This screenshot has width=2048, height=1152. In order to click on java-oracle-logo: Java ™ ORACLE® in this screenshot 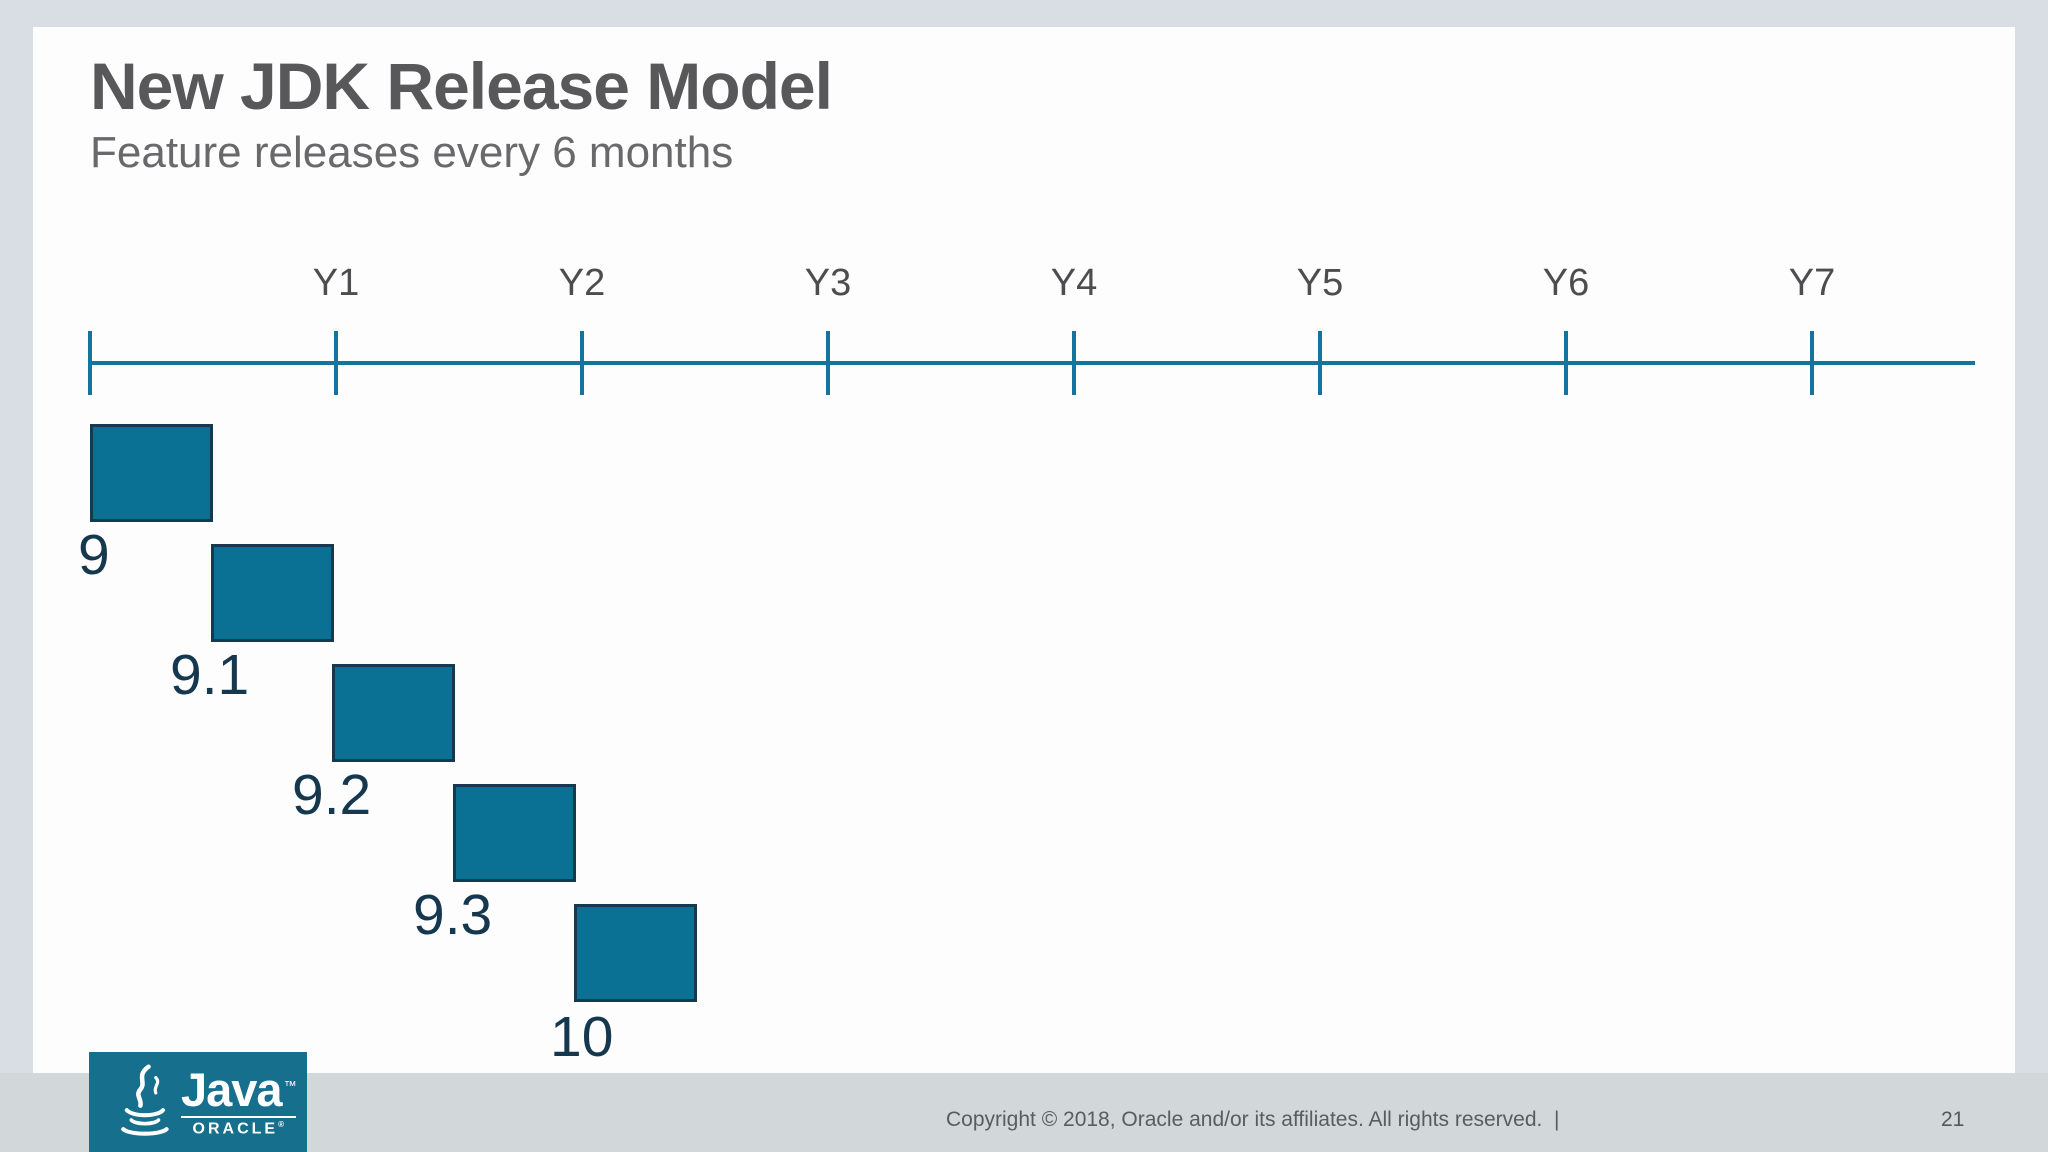, I will do `click(198, 1102)`.